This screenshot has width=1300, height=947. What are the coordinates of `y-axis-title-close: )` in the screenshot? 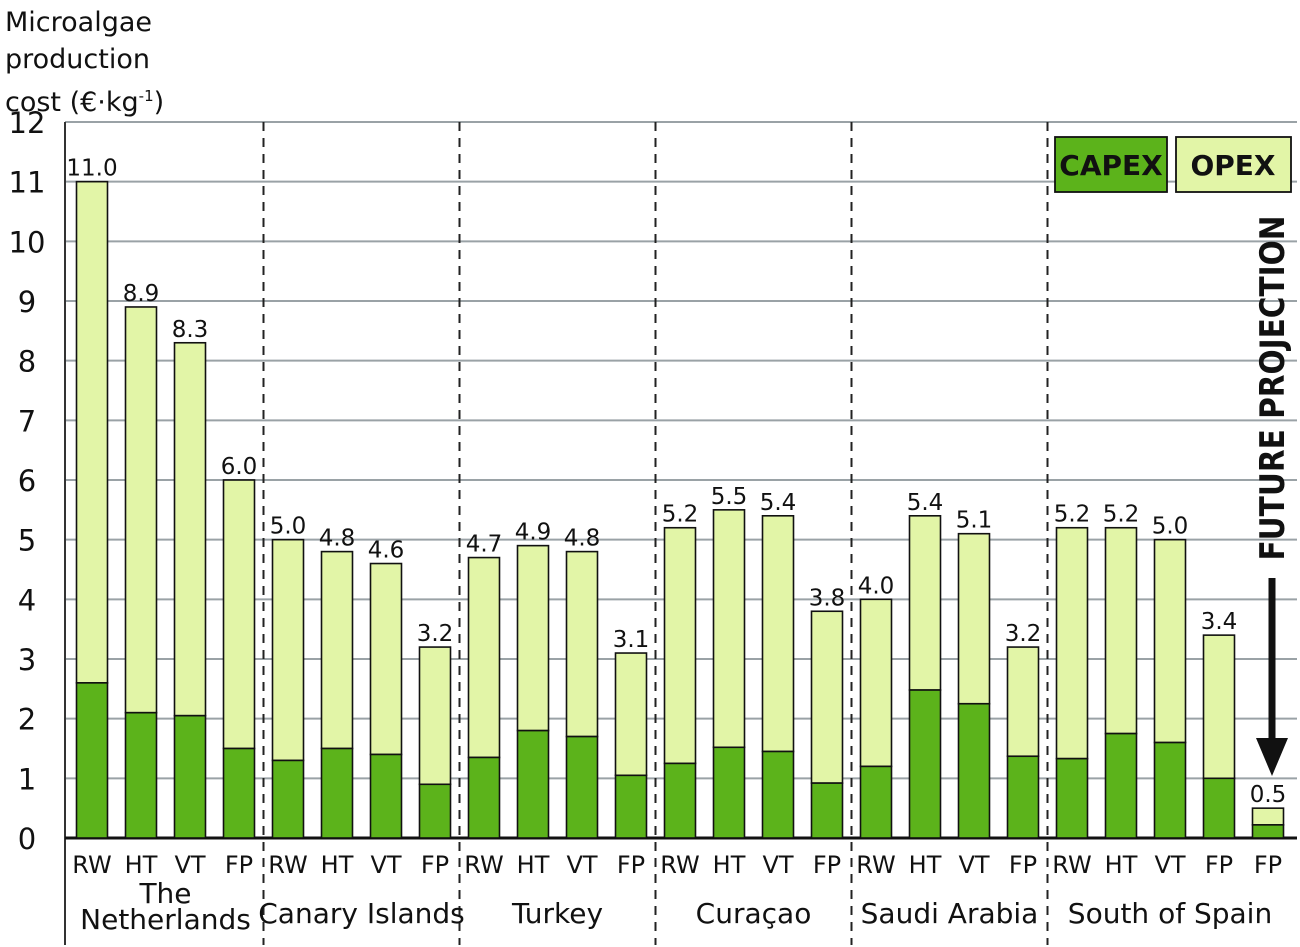 It's located at (159, 102).